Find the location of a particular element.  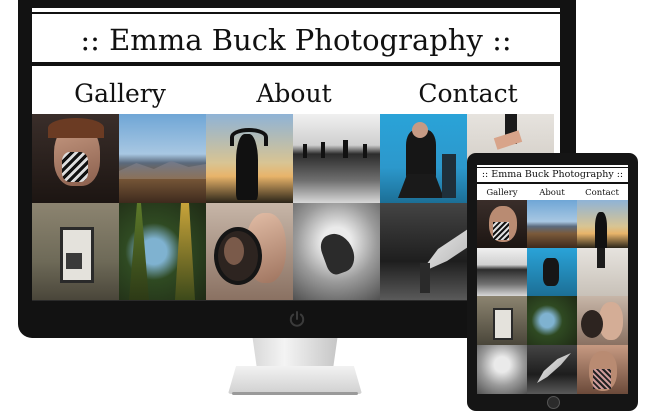

nav-about: About is located at coordinates (294, 93).